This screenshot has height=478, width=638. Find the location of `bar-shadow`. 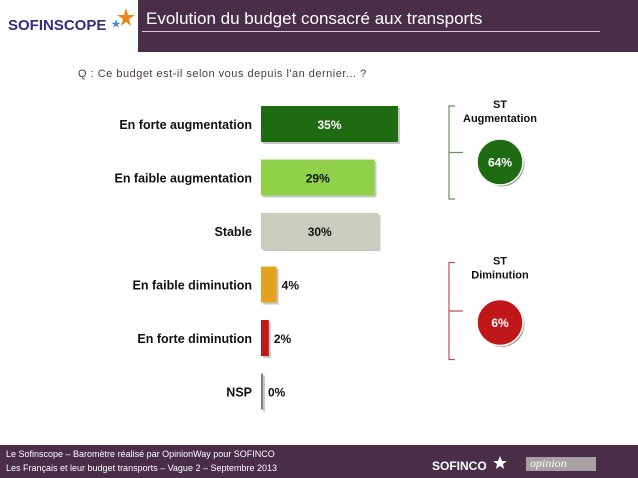

bar-shadow is located at coordinates (264, 393).